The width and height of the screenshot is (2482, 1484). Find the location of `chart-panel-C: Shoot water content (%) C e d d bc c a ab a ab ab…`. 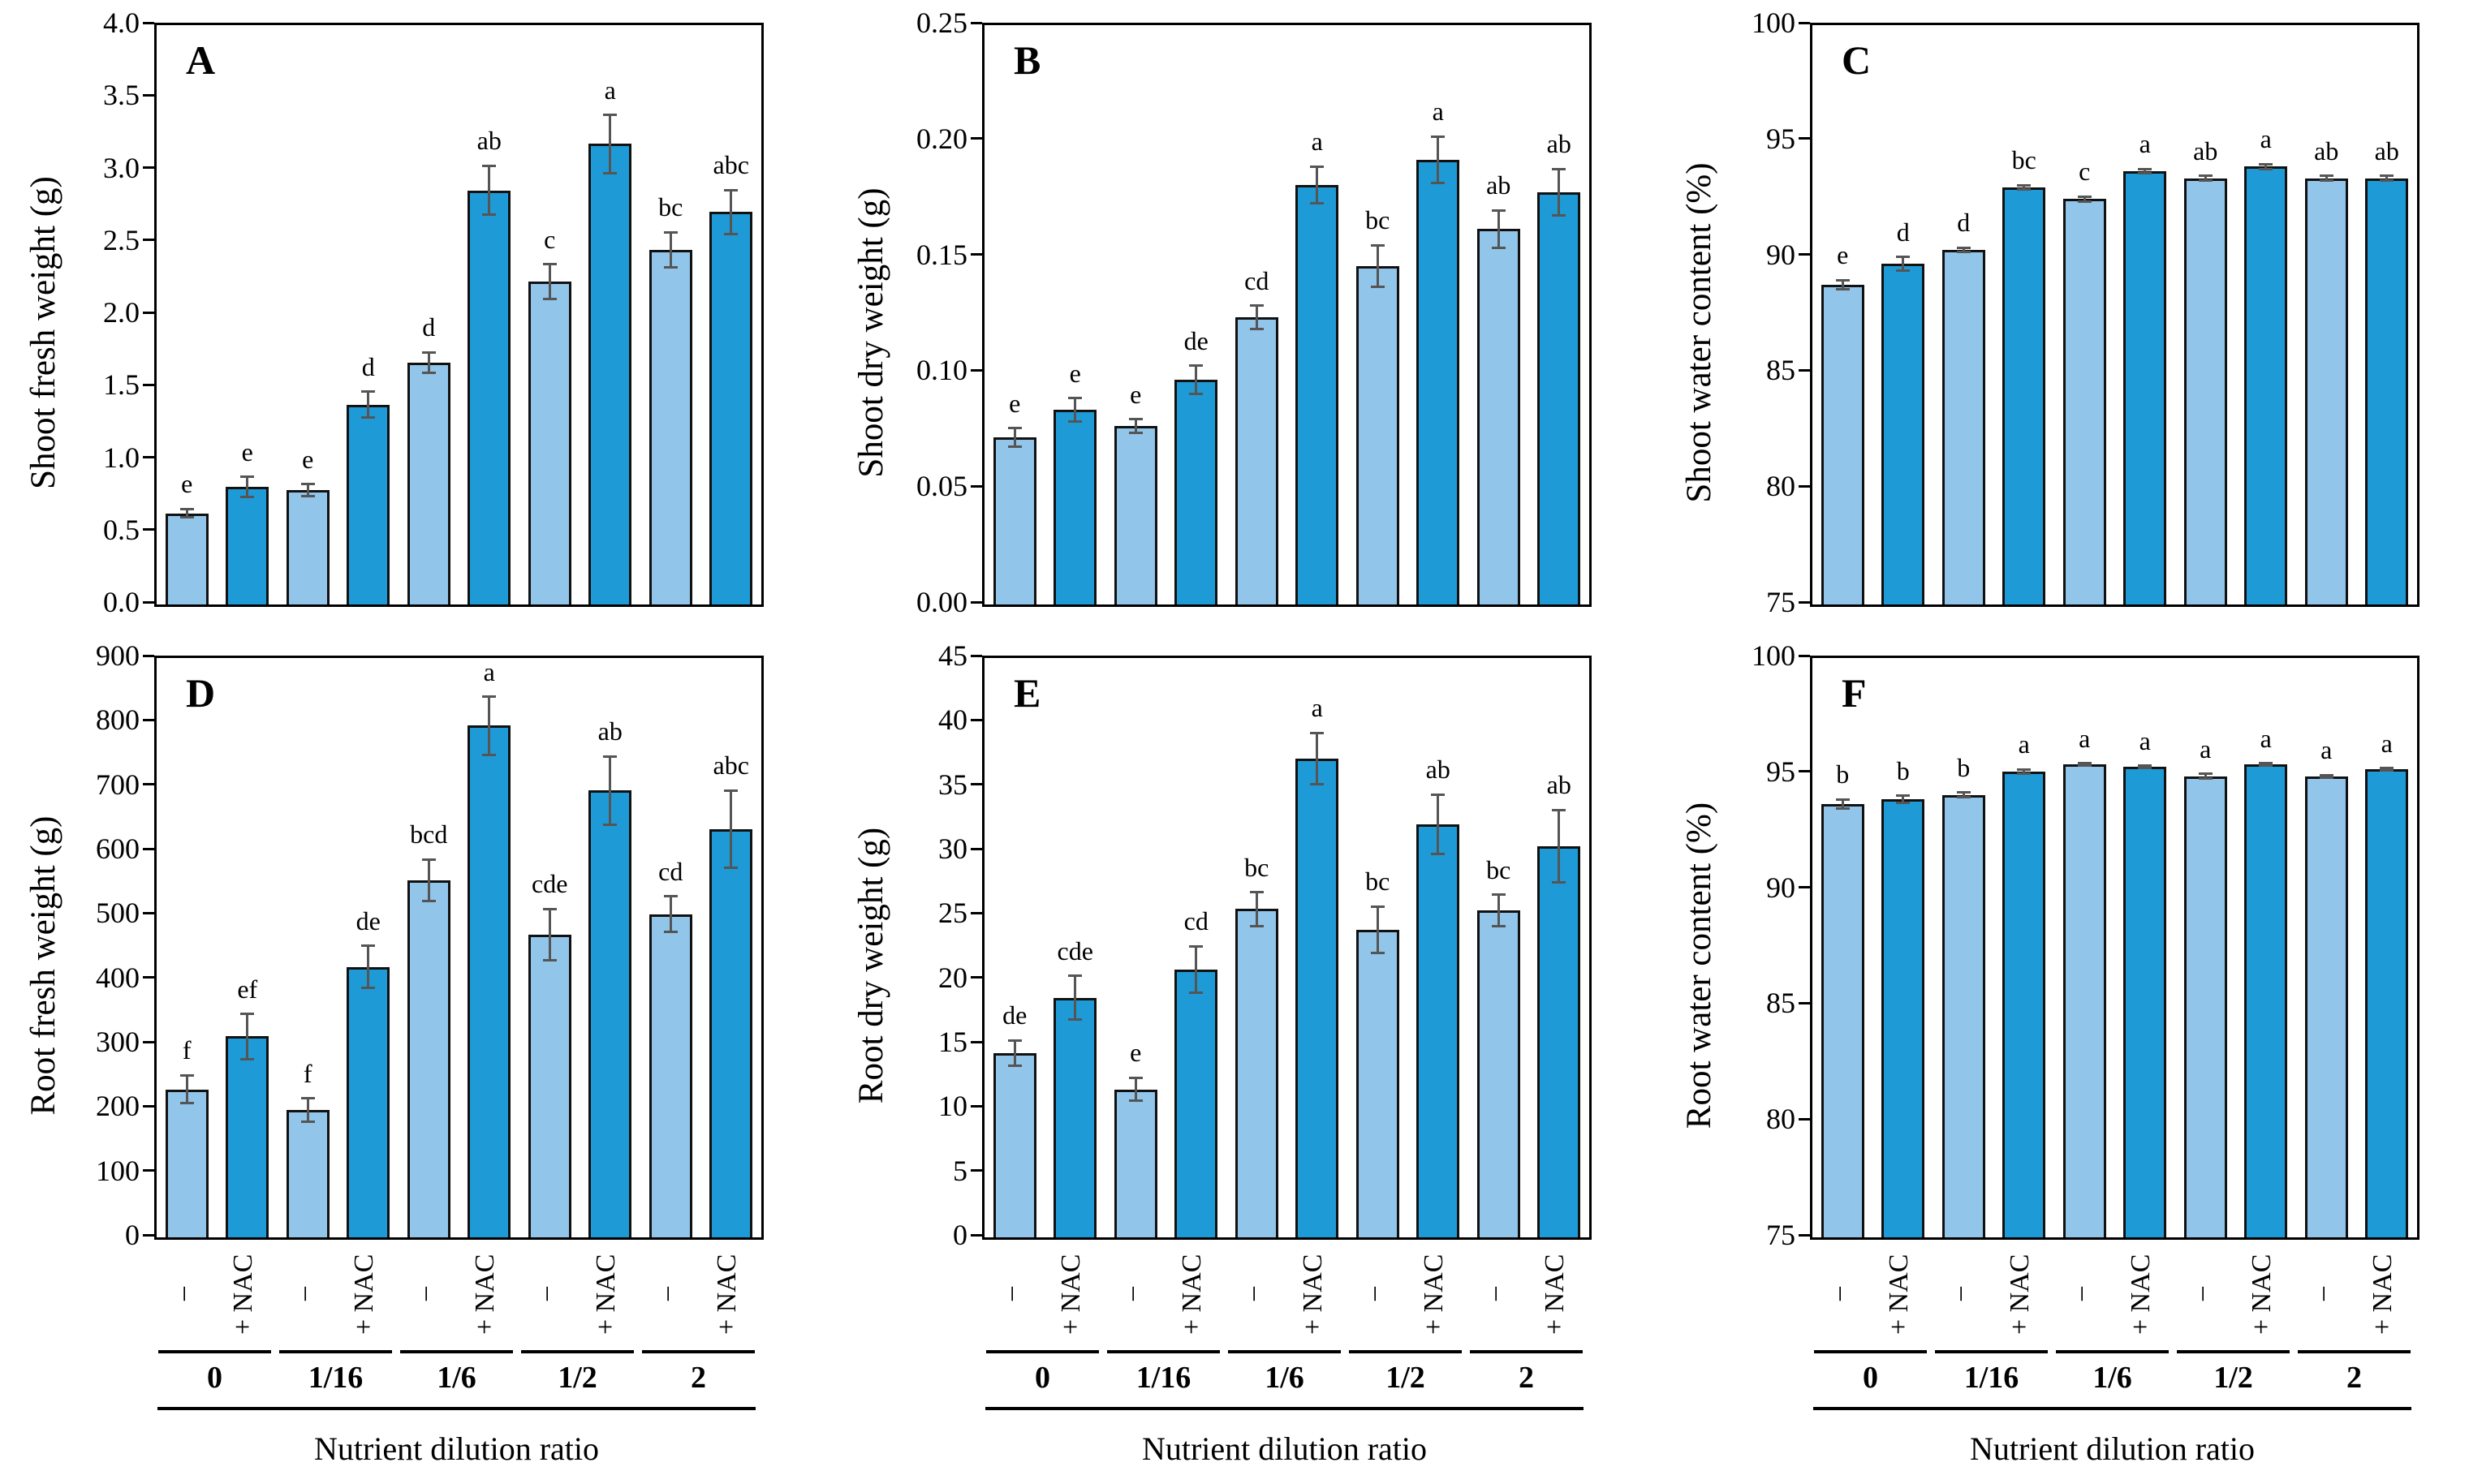

chart-panel-C: Shoot water content (%) C e d d bc c a ab a ab ab… is located at coordinates (2069, 316).